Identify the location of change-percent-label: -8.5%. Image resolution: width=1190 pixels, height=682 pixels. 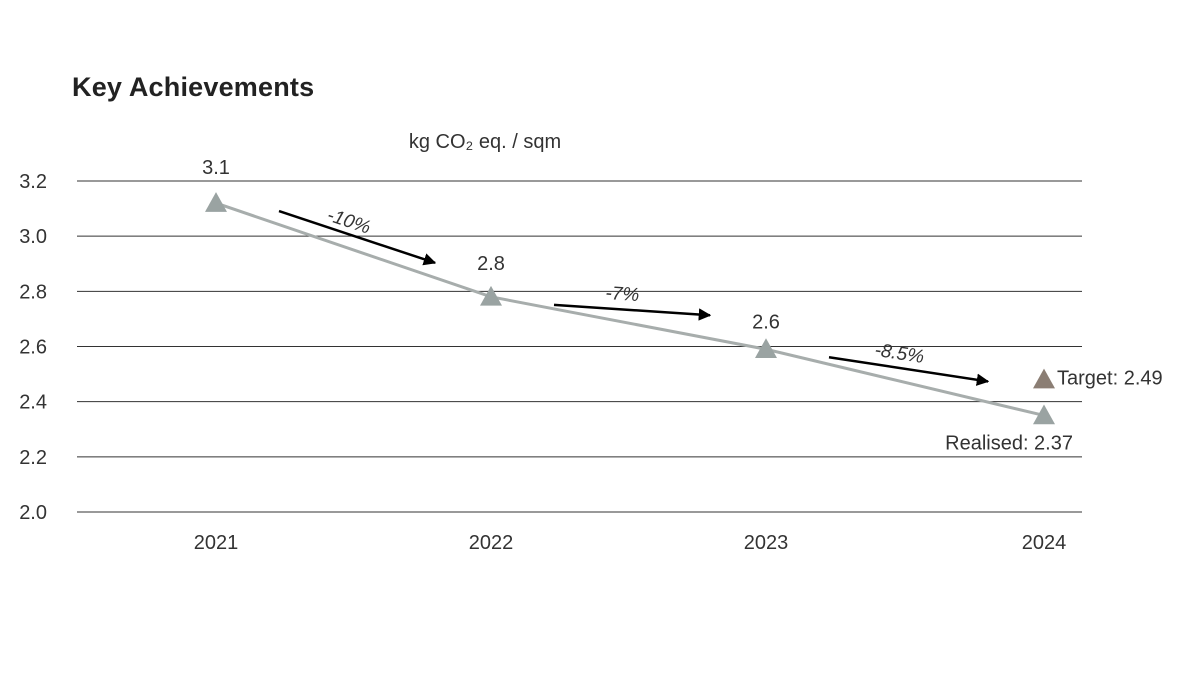
(899, 354).